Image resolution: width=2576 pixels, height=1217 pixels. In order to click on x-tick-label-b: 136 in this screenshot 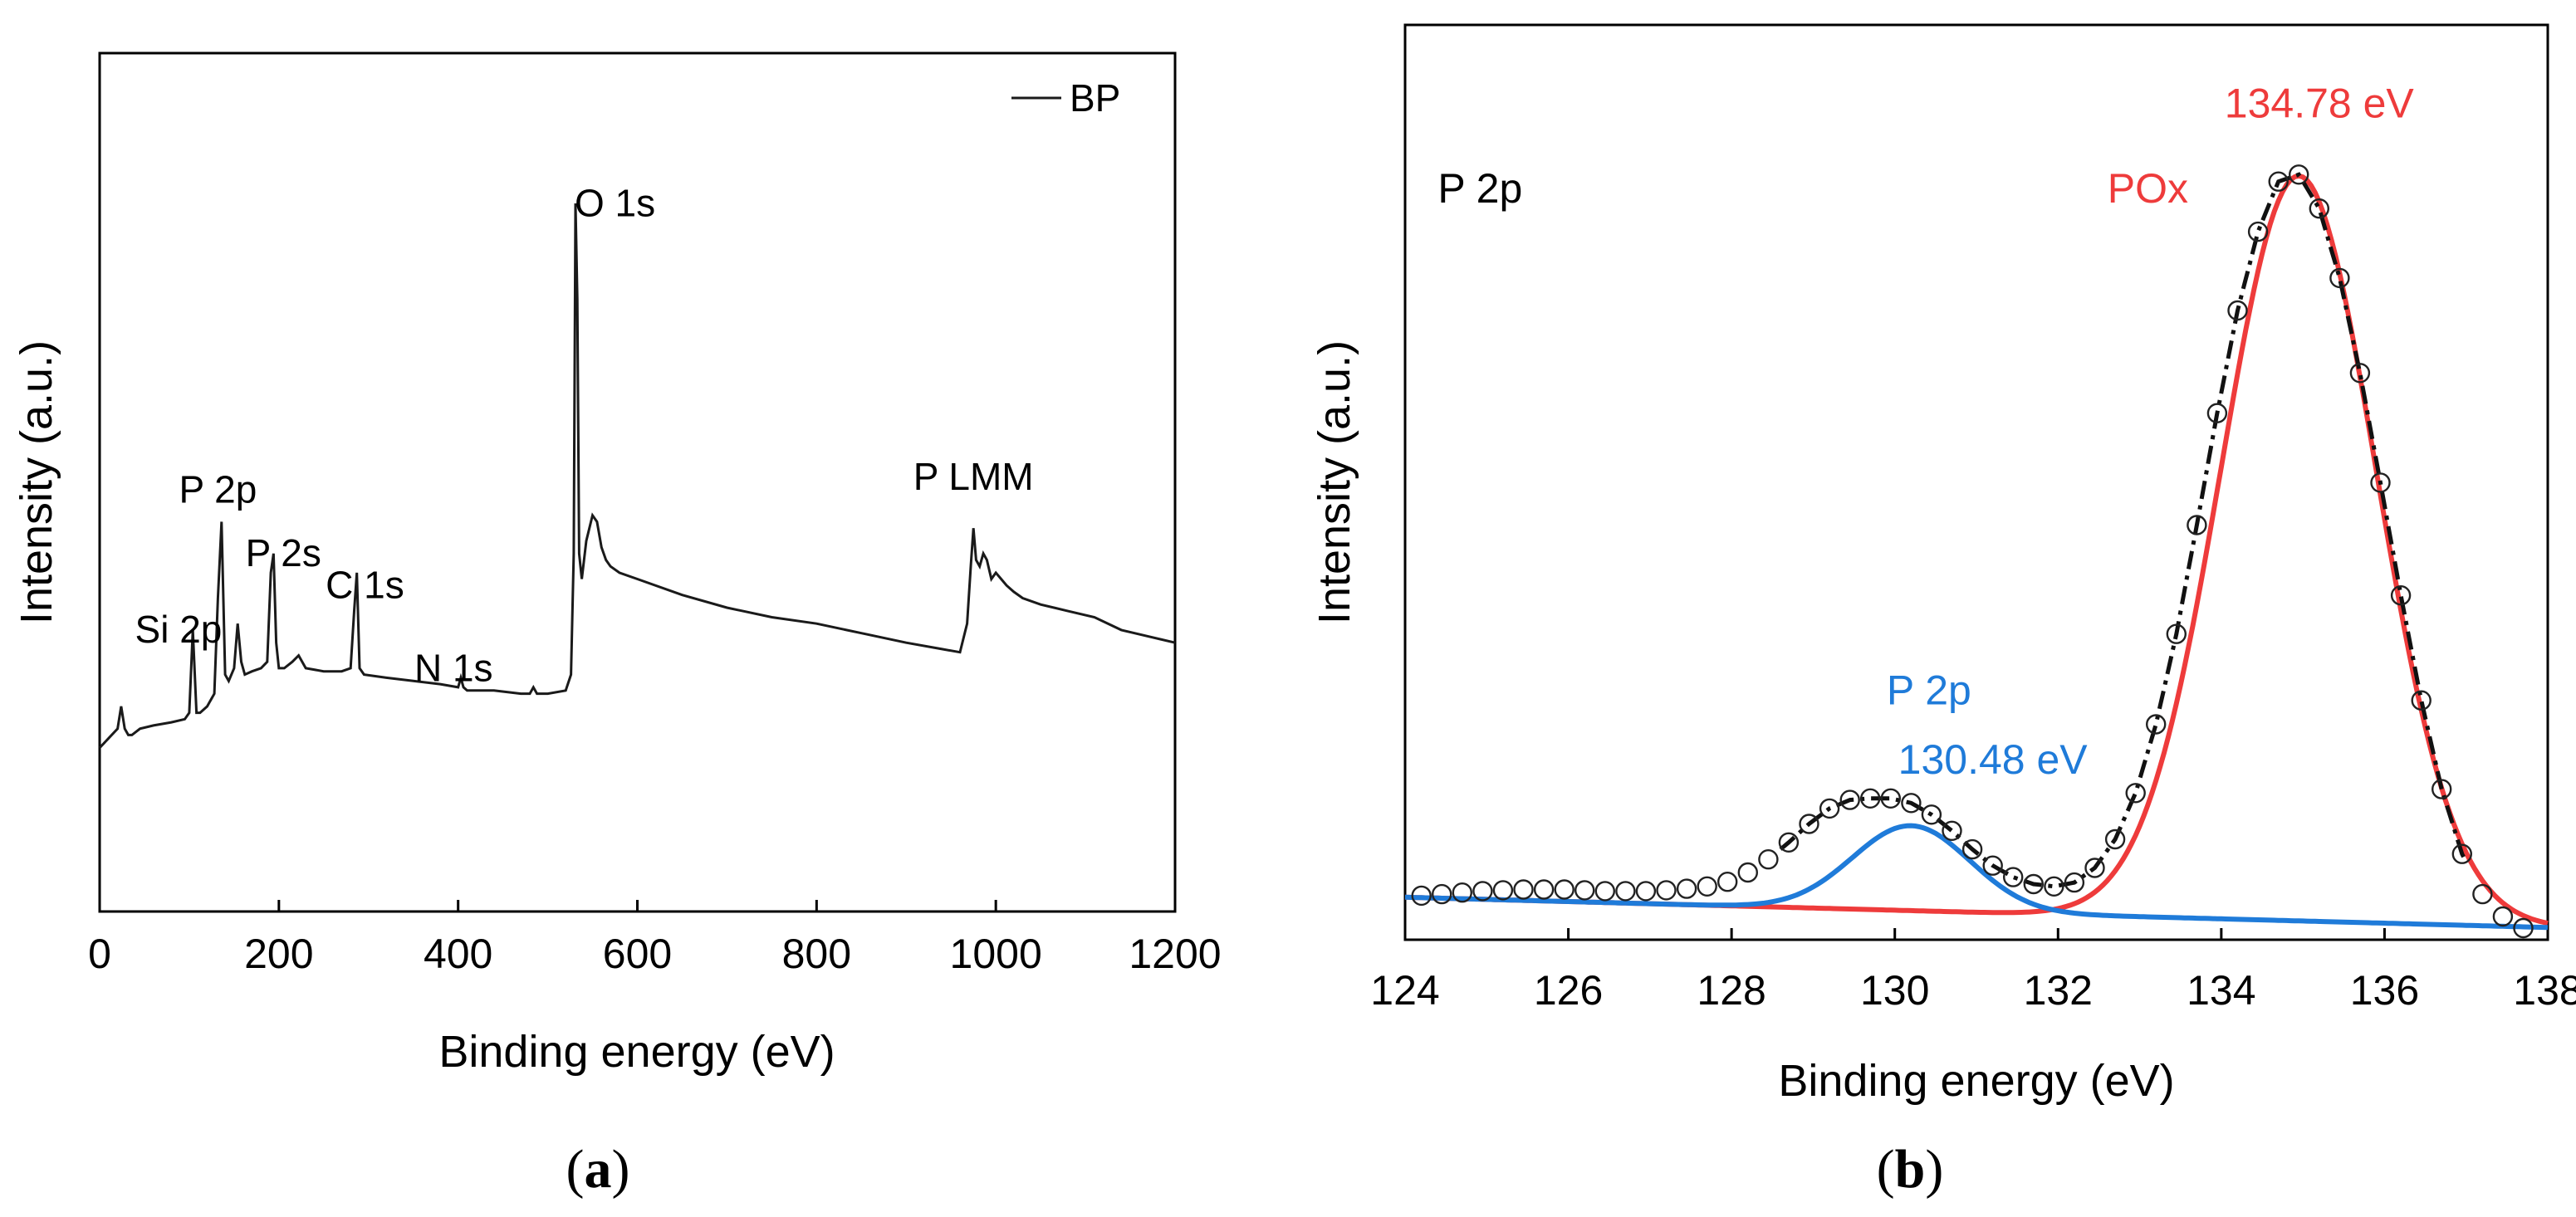, I will do `click(2384, 990)`.